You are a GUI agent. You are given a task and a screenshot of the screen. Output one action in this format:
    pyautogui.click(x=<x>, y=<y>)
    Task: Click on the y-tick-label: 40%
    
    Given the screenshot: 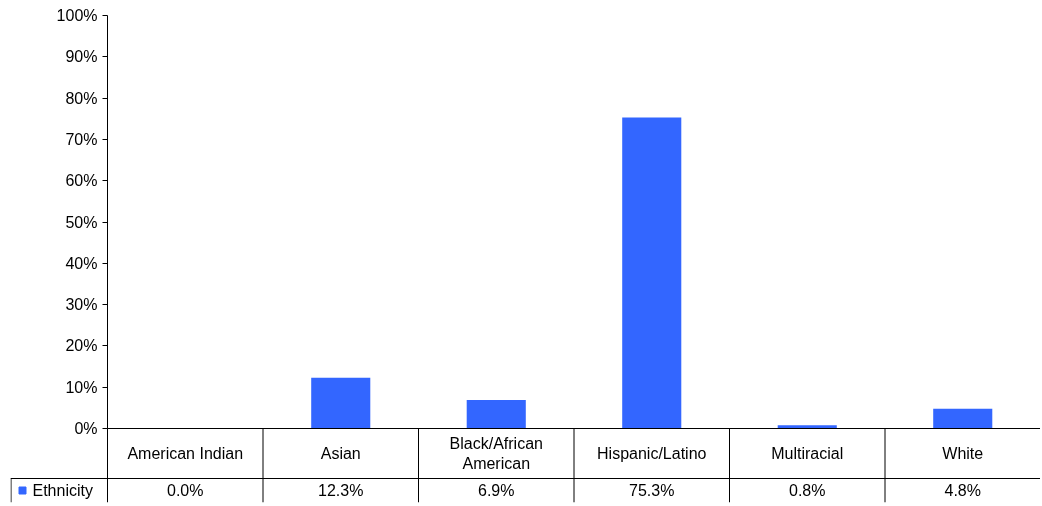 What is the action you would take?
    pyautogui.click(x=81, y=263)
    